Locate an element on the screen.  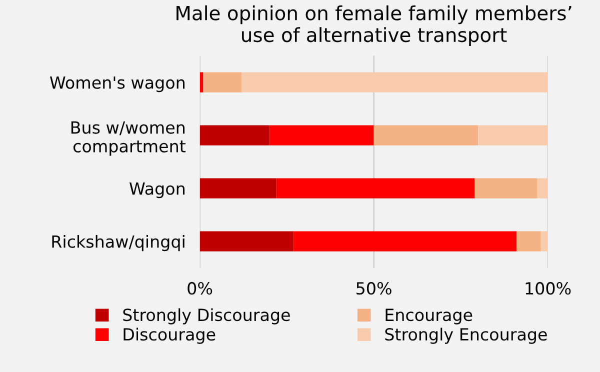
x-tick-label: 0% is located at coordinates (200, 288).